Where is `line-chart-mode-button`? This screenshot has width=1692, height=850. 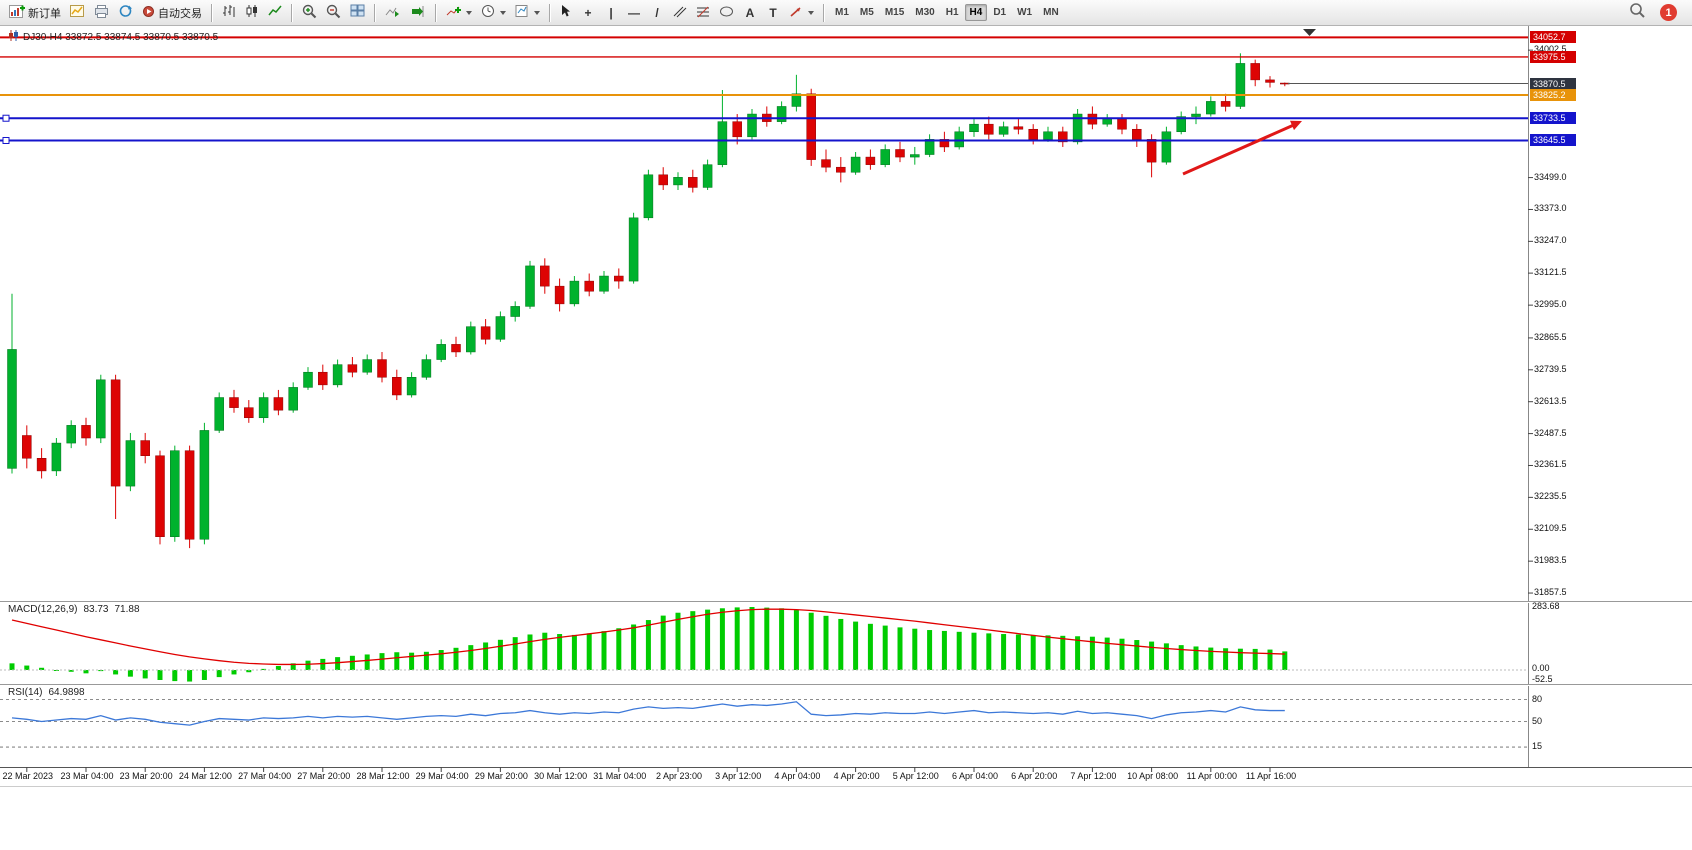 line-chart-mode-button is located at coordinates (275, 13).